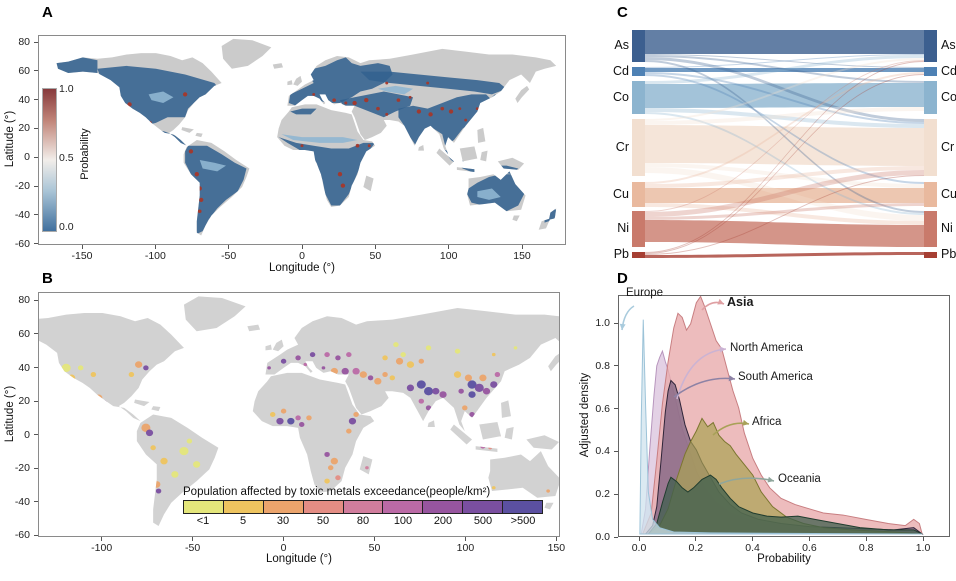  I want to click on sankey-node-label-left-Pb: Pb, so click(621, 254).